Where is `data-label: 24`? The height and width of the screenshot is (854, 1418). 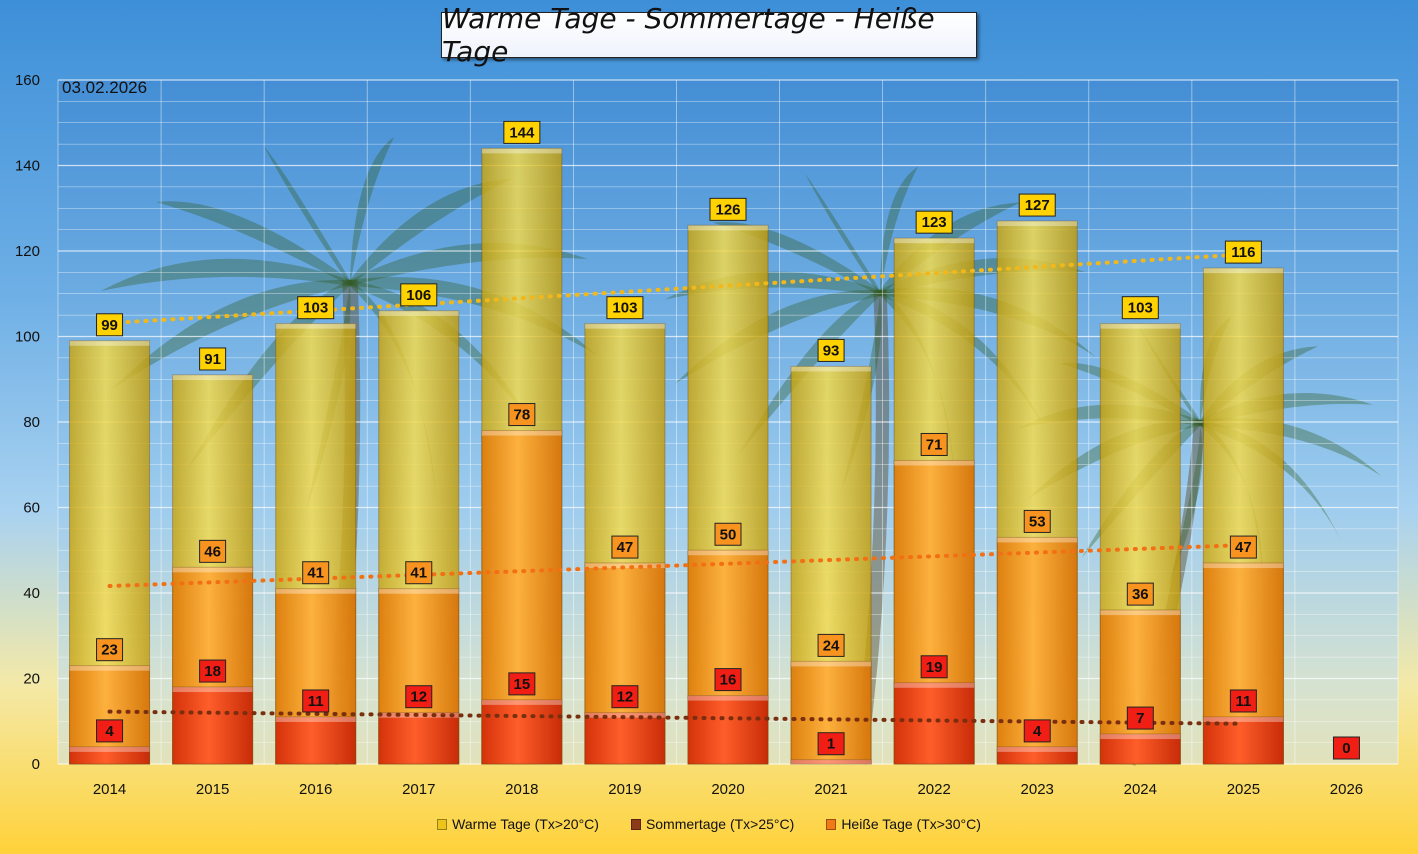 data-label: 24 is located at coordinates (831, 645).